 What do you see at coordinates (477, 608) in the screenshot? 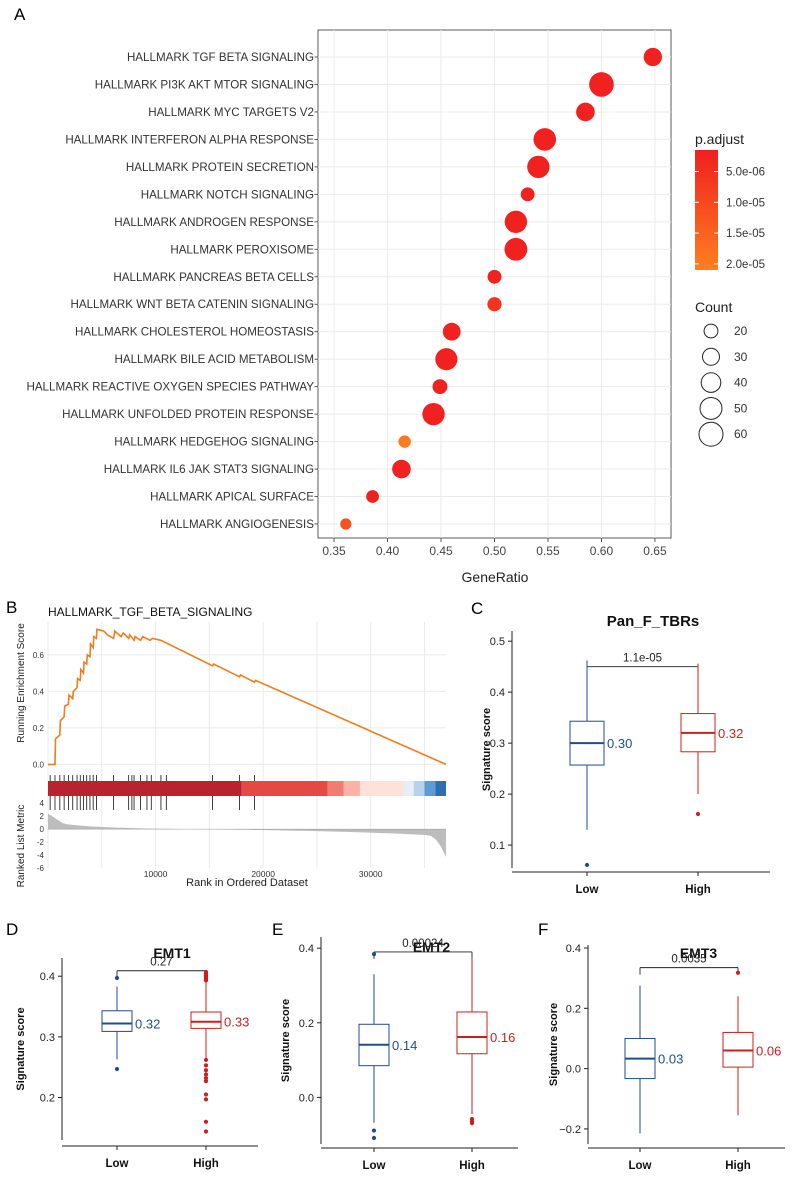
I see `panel-c-label: C` at bounding box center [477, 608].